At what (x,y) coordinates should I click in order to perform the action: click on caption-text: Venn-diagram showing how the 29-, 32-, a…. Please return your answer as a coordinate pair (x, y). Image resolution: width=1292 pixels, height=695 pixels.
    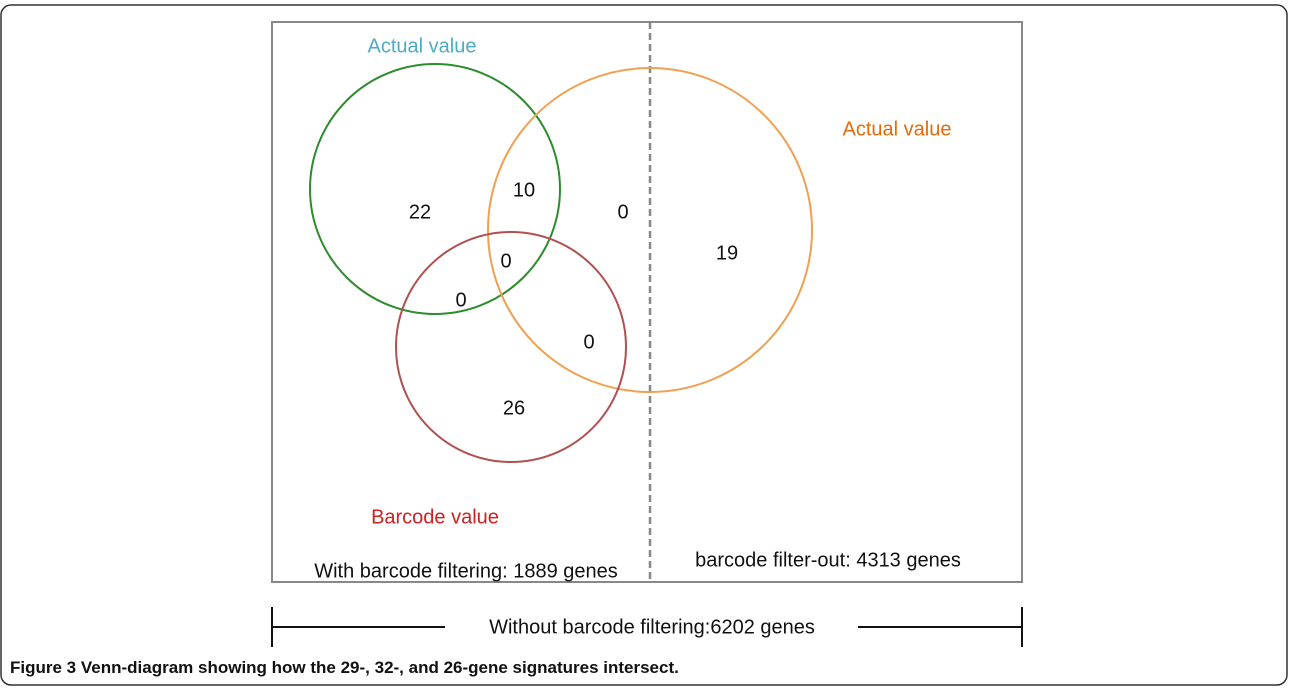
    Looking at the image, I should click on (380, 667).